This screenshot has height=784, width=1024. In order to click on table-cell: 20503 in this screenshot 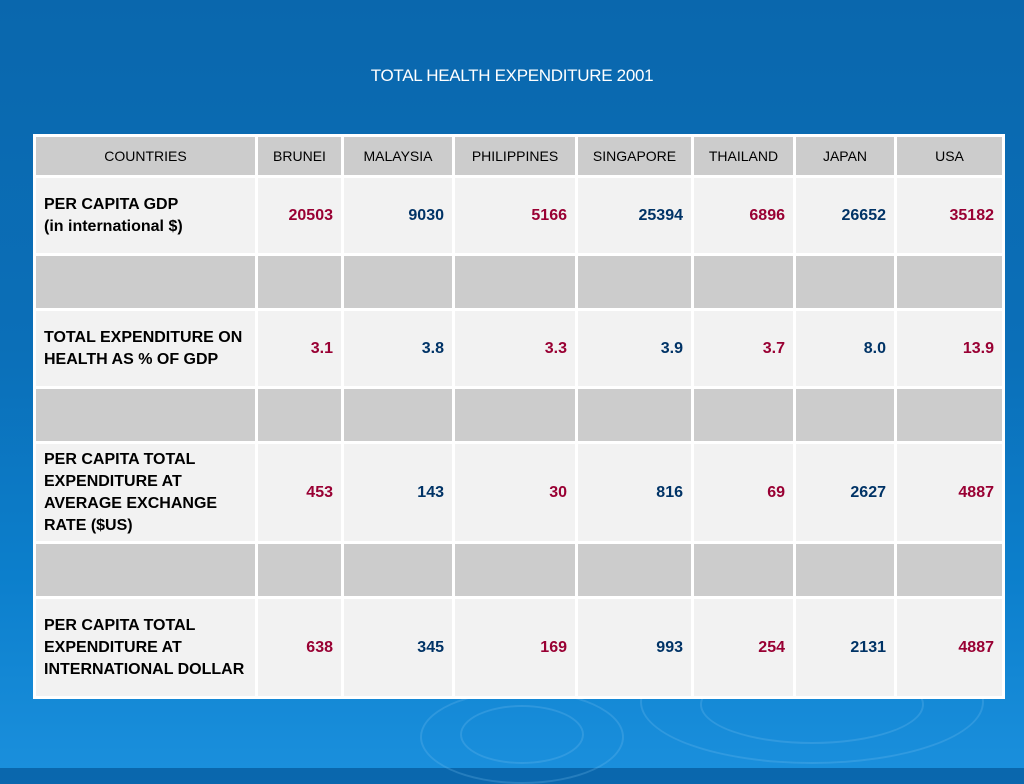, I will do `click(299, 215)`.